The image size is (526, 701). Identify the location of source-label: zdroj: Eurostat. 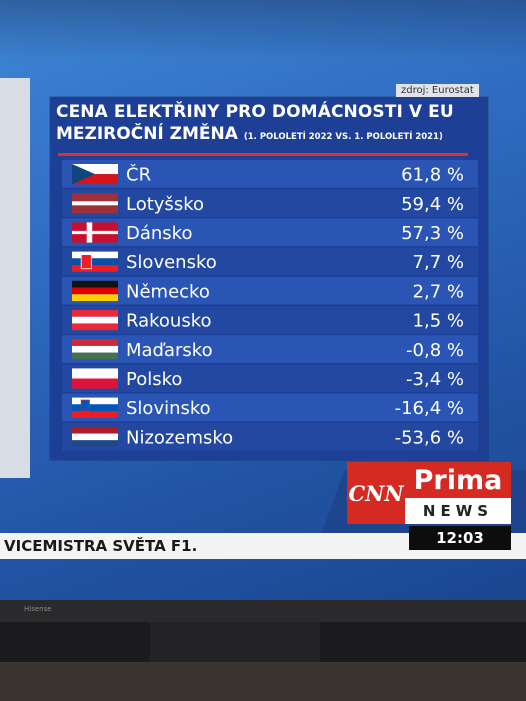
(437, 90).